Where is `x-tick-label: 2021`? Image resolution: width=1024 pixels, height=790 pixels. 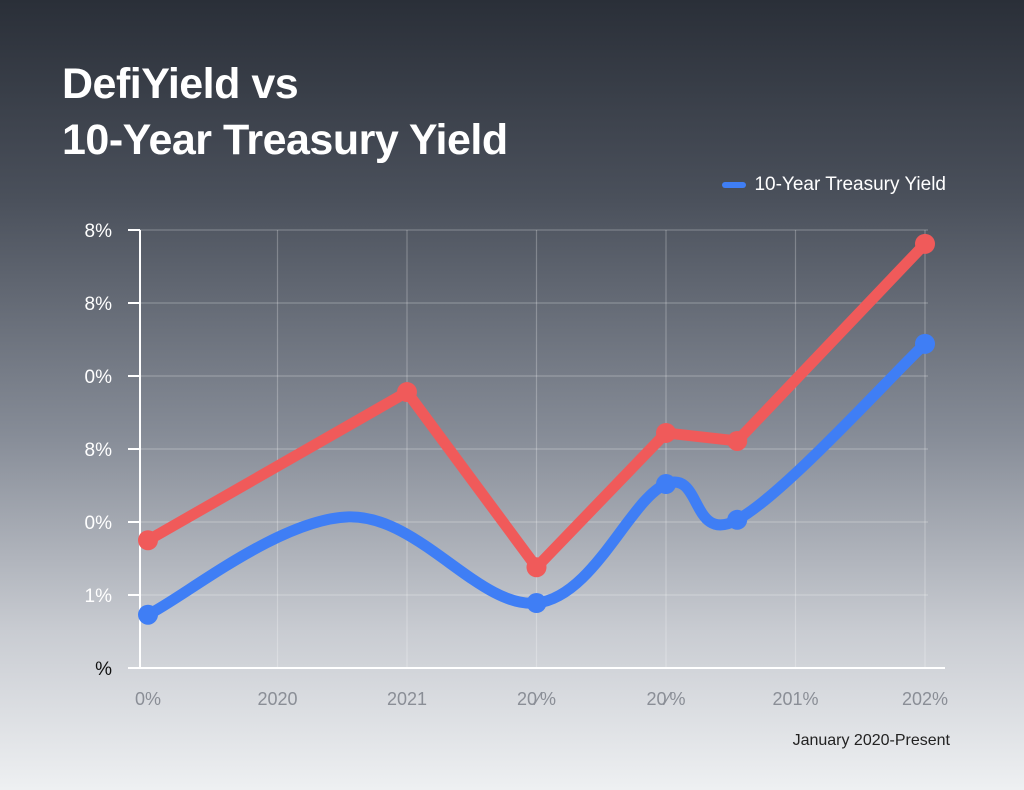
x-tick-label: 2021 is located at coordinates (407, 699).